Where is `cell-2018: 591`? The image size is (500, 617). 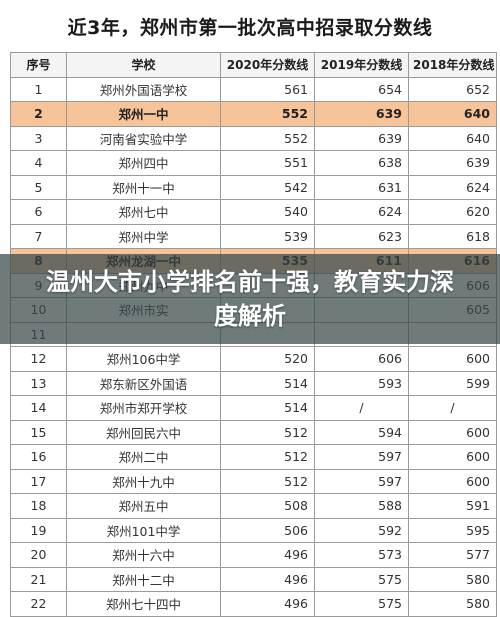 cell-2018: 591 is located at coordinates (452, 506).